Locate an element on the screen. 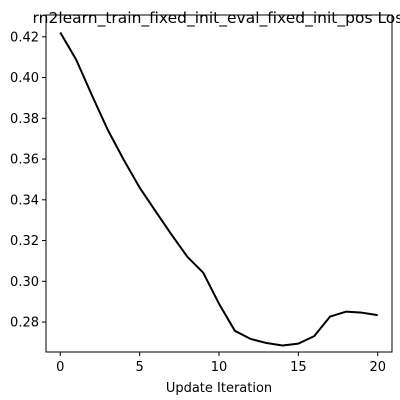 This screenshot has height=400, width=400. y-tick-label: 0.42 is located at coordinates (24, 37).